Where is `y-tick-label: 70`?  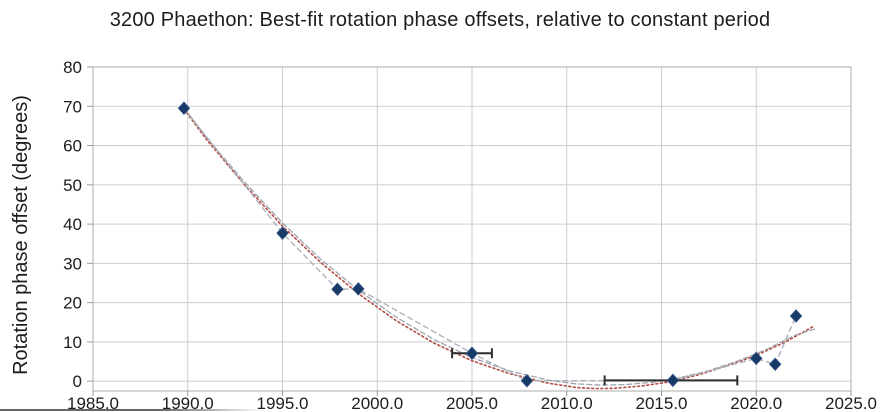 y-tick-label: 70 is located at coordinates (72, 106).